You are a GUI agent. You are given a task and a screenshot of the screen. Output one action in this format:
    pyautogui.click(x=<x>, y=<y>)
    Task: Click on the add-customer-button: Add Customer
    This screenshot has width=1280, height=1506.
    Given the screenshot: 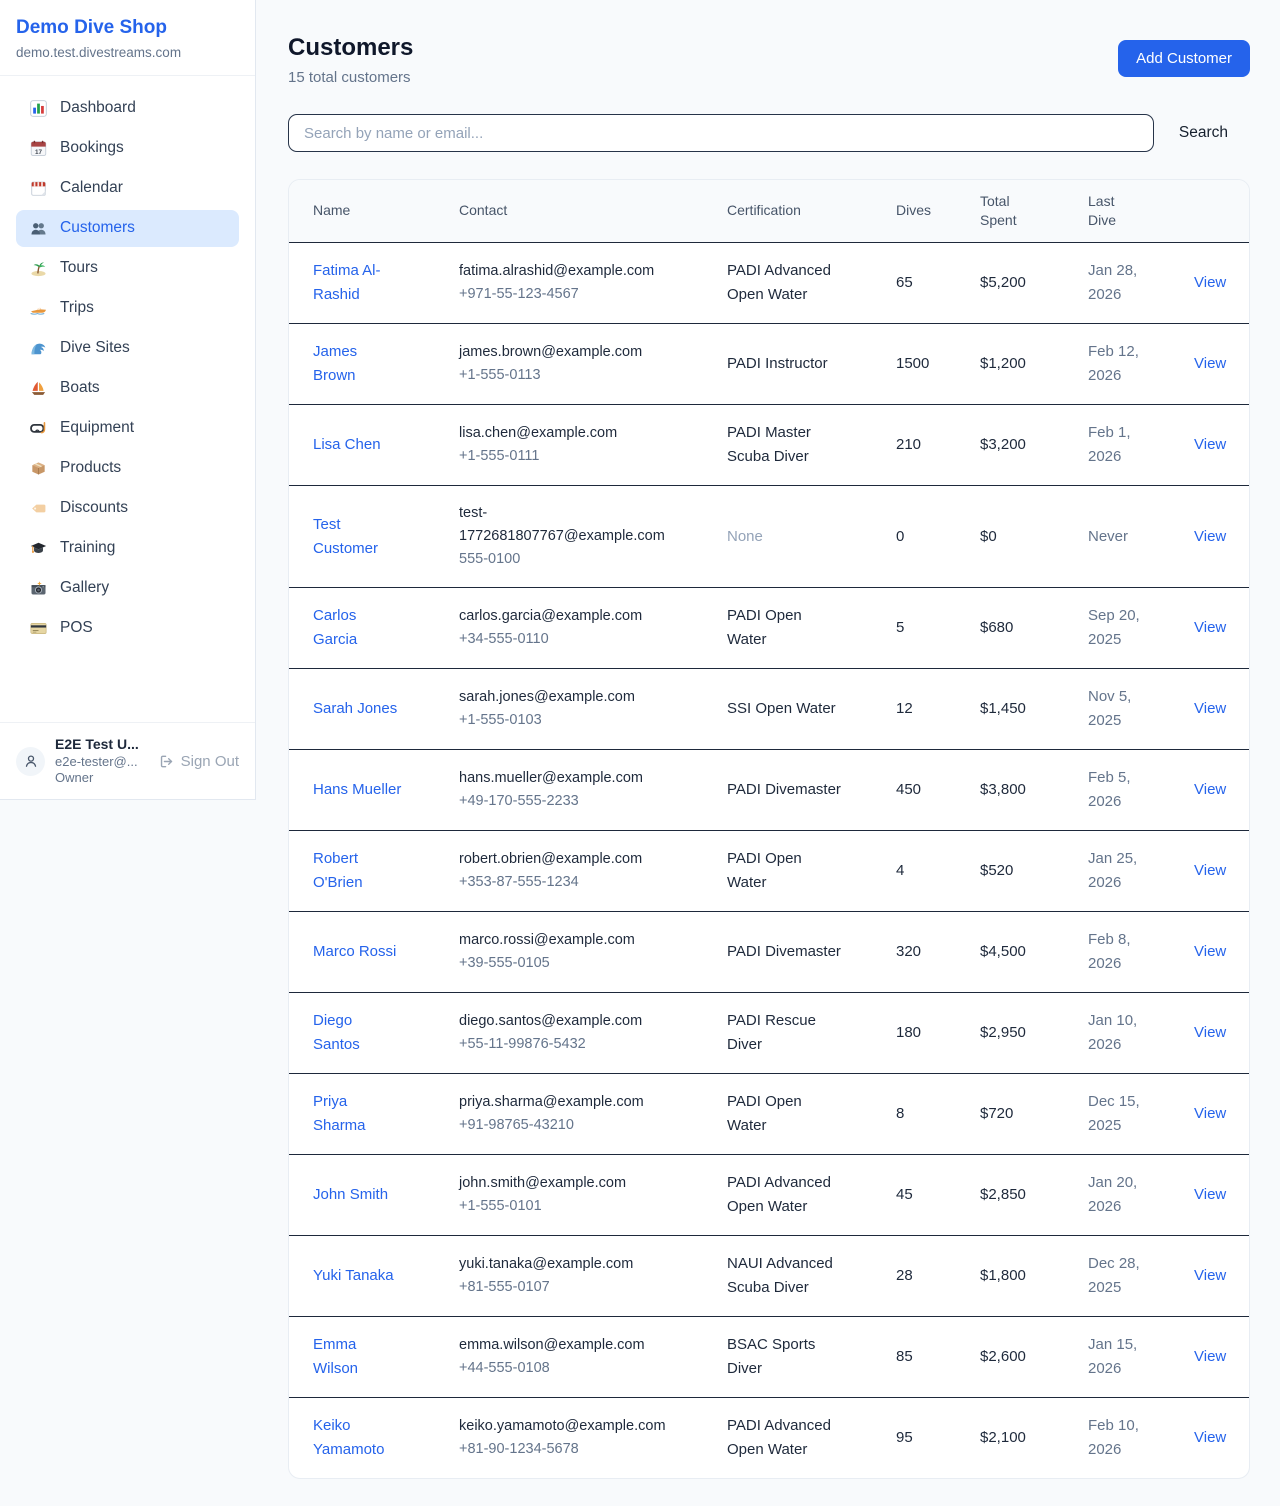 What is the action you would take?
    pyautogui.click(x=1184, y=58)
    